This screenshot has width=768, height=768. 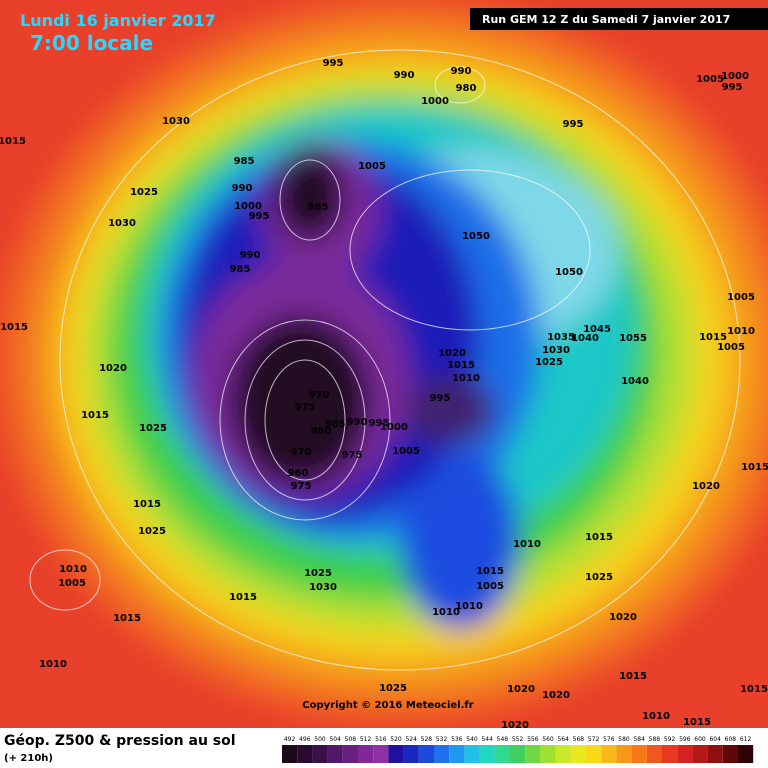 I want to click on scale-label: 600, so click(x=700, y=739).